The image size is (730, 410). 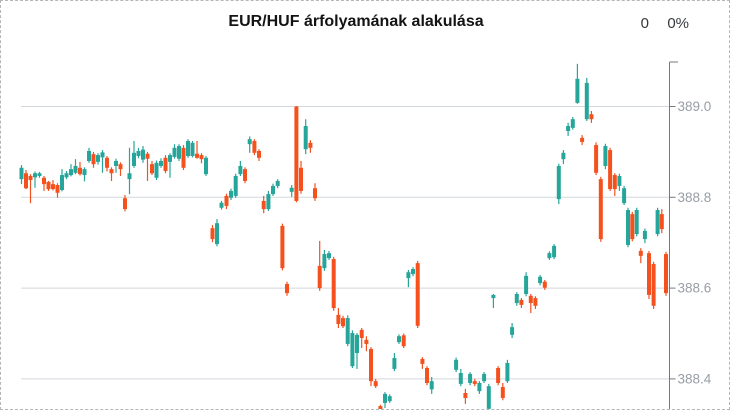 What do you see at coordinates (695, 106) in the screenshot?
I see `y-axis-label: 389.0` at bounding box center [695, 106].